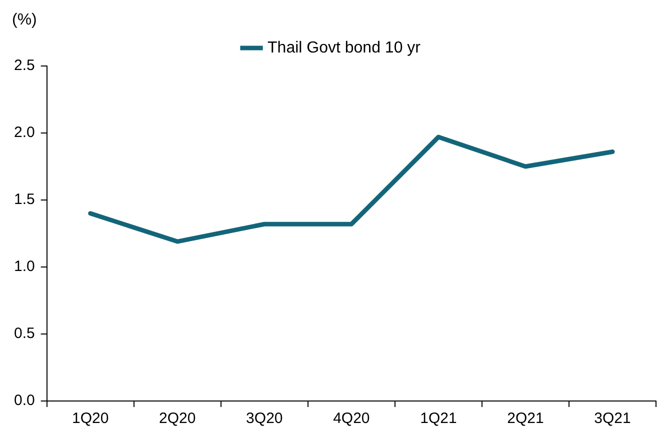 This screenshot has width=664, height=437. Describe the element at coordinates (24, 199) in the screenshot. I see `y-tick-label: 1.5` at that location.